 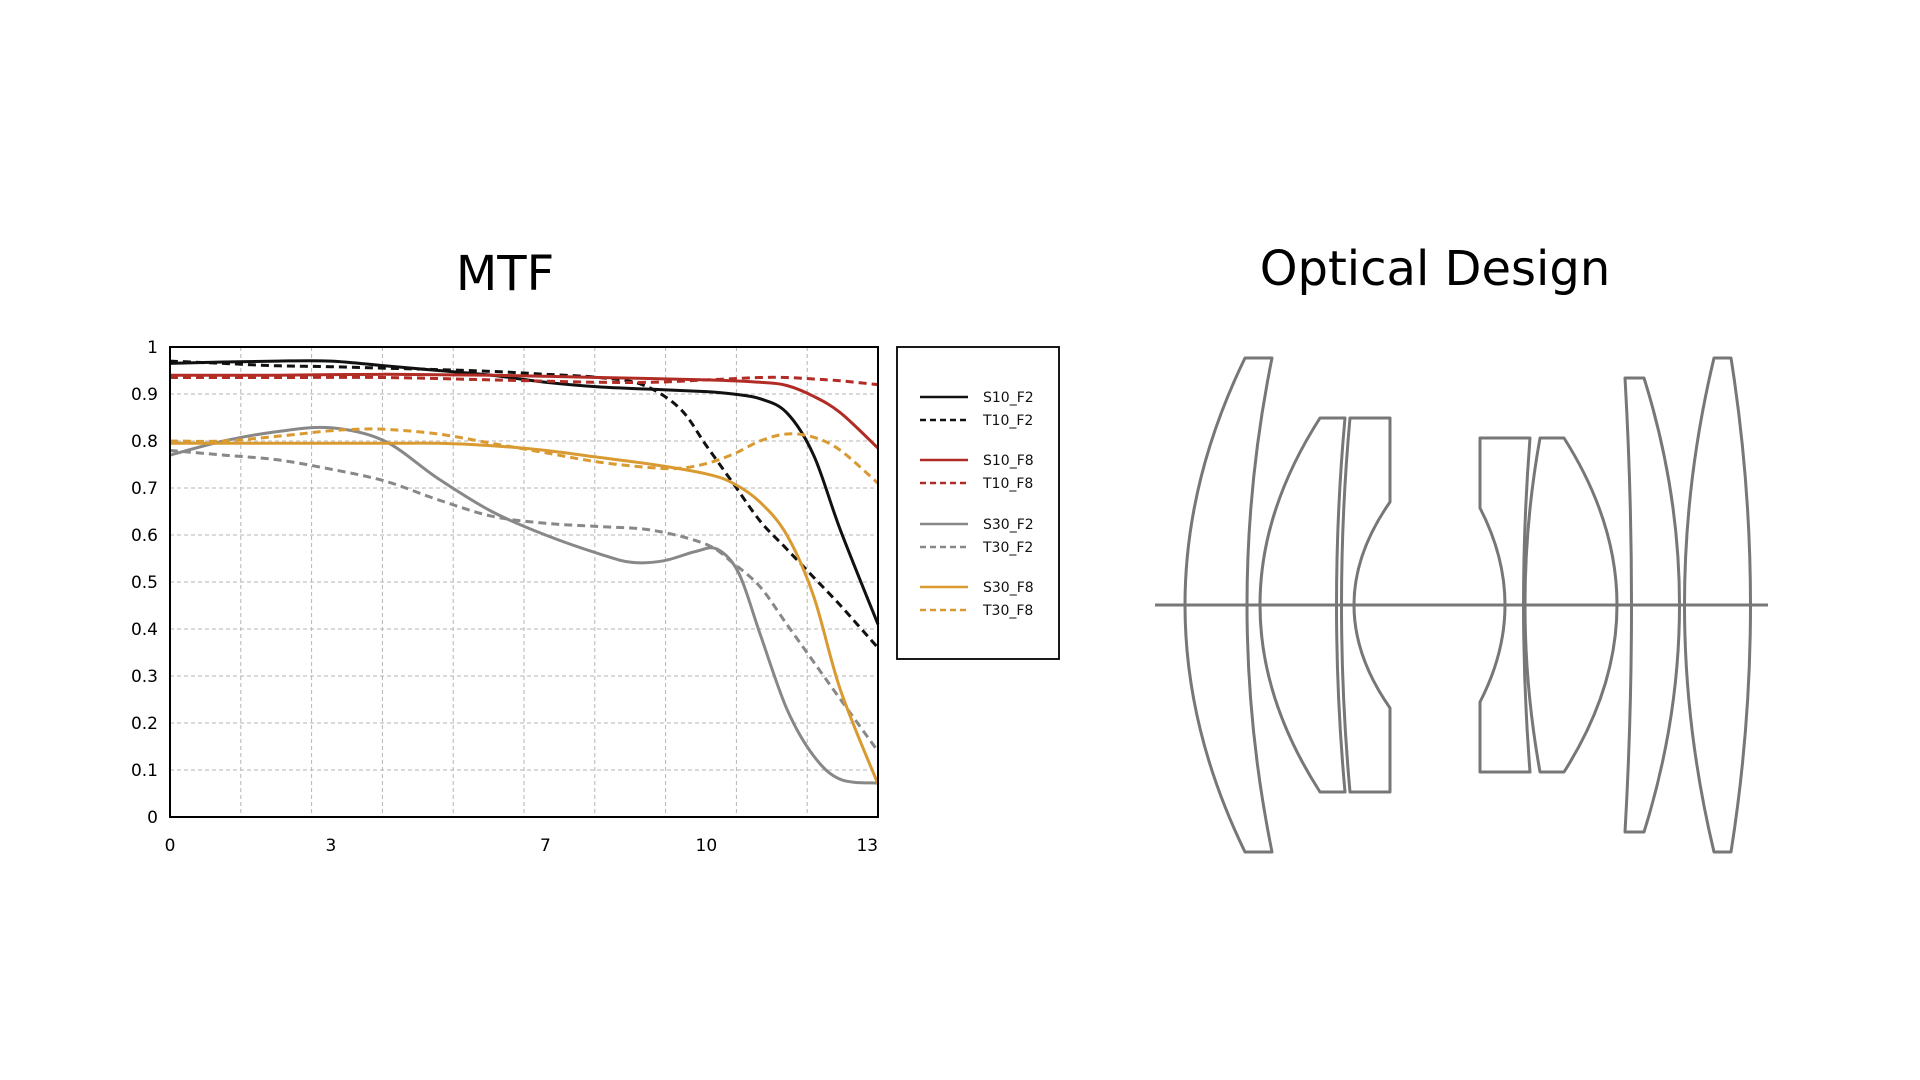 What do you see at coordinates (1461, 605) in the screenshot?
I see `optical-design-diagram` at bounding box center [1461, 605].